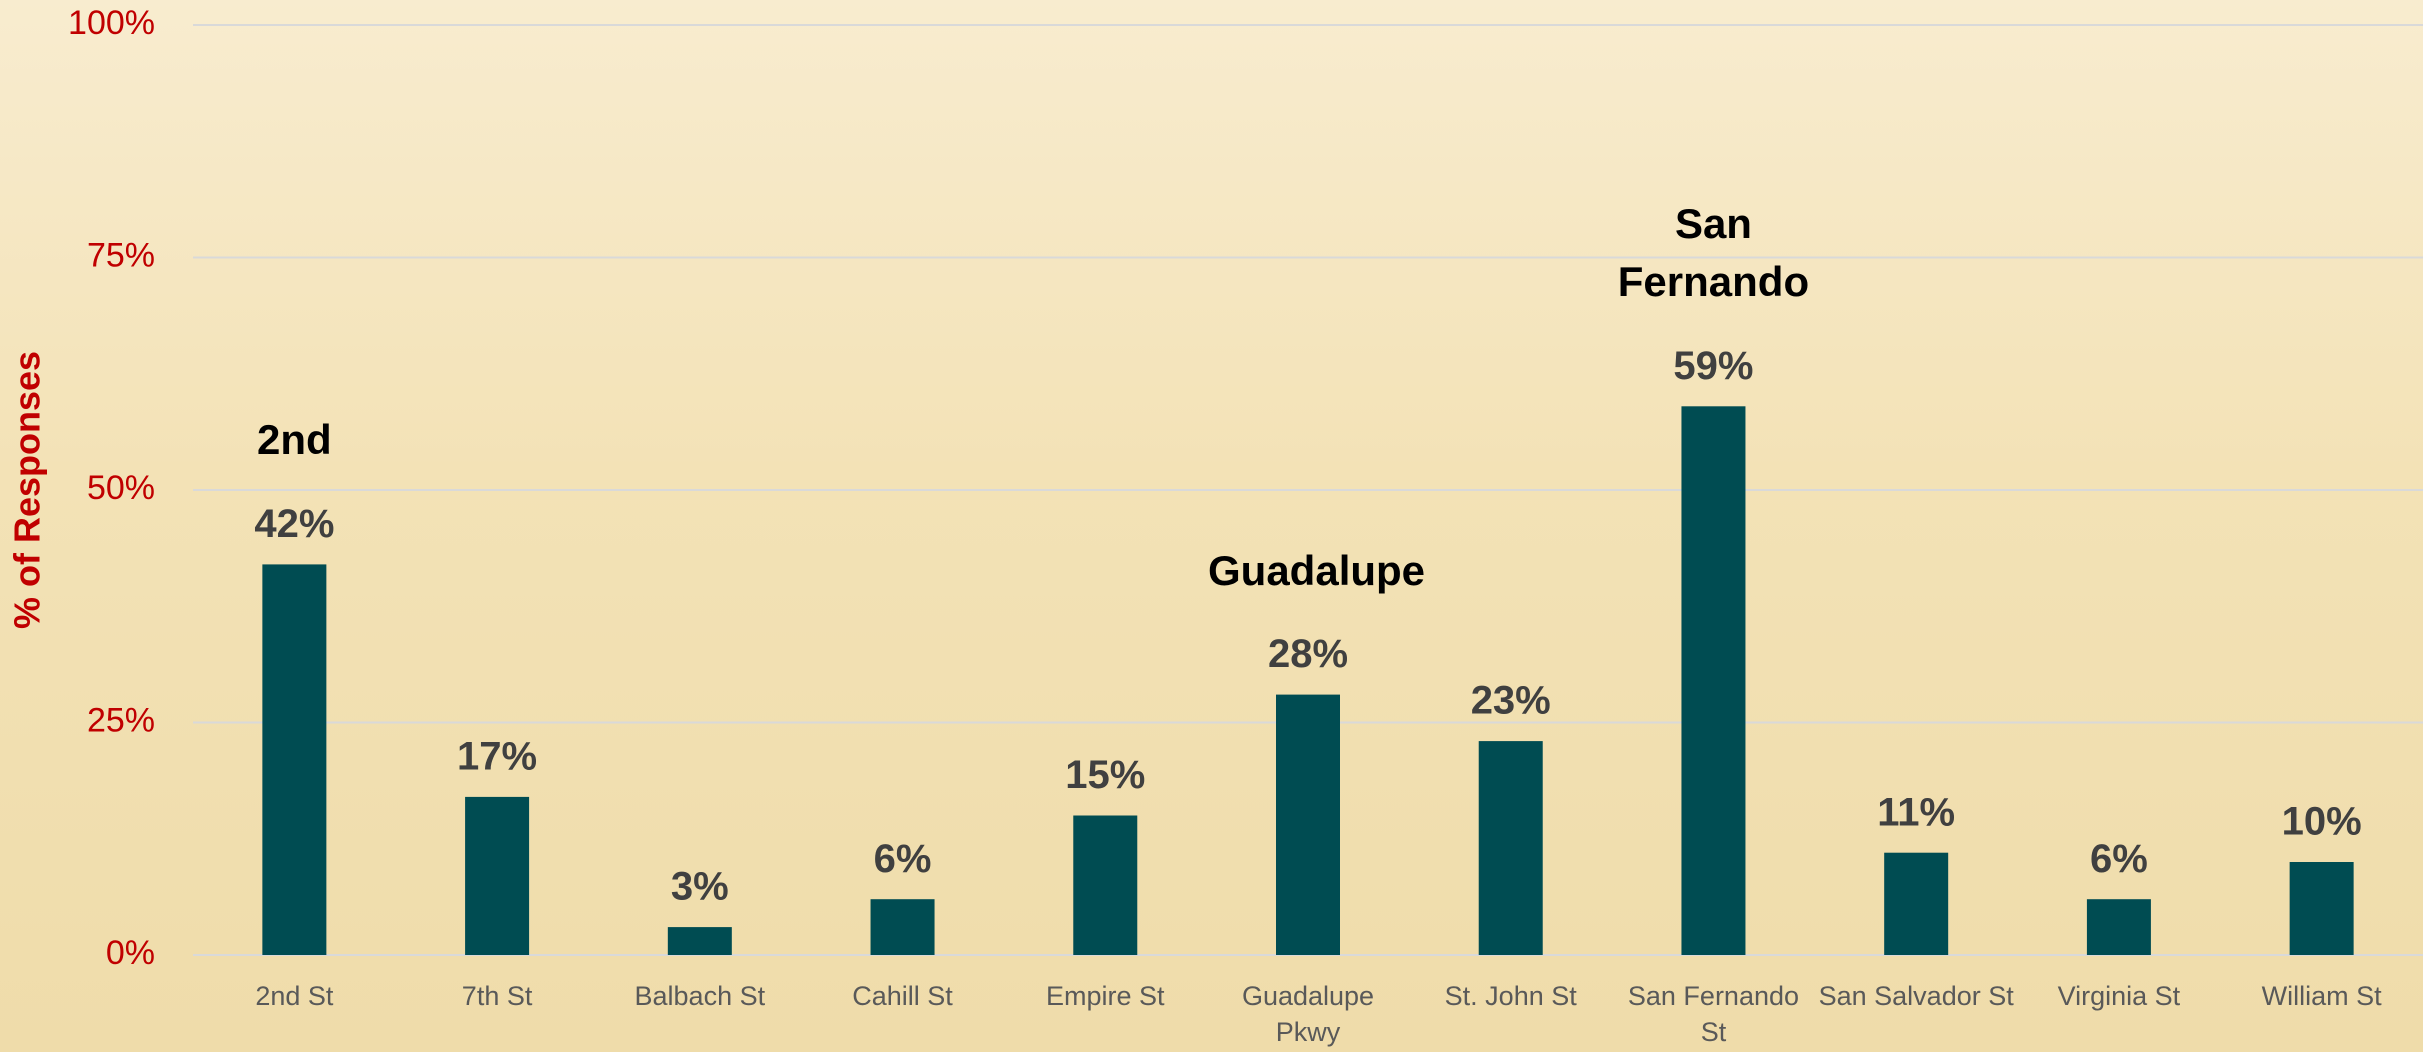 The image size is (2423, 1052). Describe the element at coordinates (2321, 996) in the screenshot. I see `x-tick-label: William St` at that location.